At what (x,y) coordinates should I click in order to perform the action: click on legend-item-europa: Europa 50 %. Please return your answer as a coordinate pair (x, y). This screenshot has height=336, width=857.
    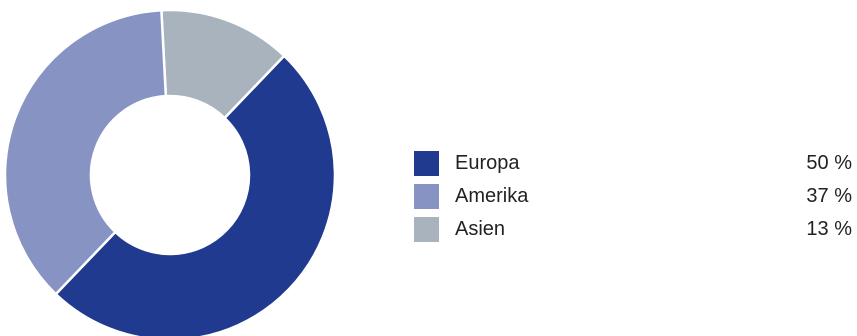
    Looking at the image, I should click on (635, 166).